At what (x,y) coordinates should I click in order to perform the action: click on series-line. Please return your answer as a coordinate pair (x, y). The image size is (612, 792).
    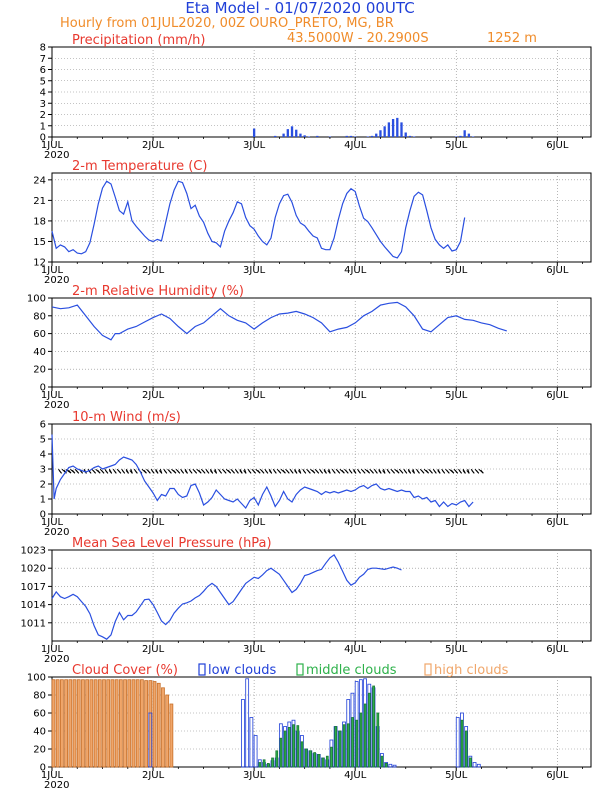
    Looking at the image, I should click on (226, 597).